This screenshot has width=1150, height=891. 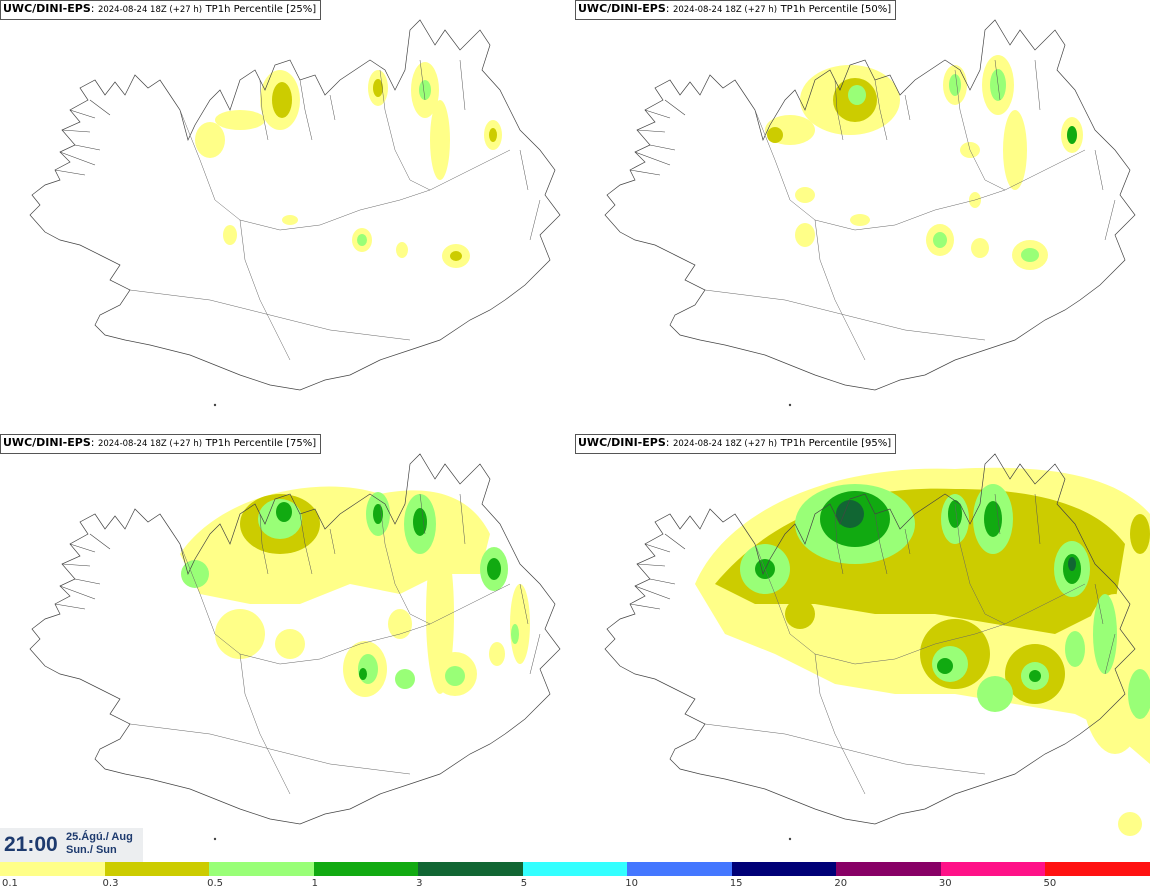 I want to click on legend-tick-label: 3, so click(x=419, y=883).